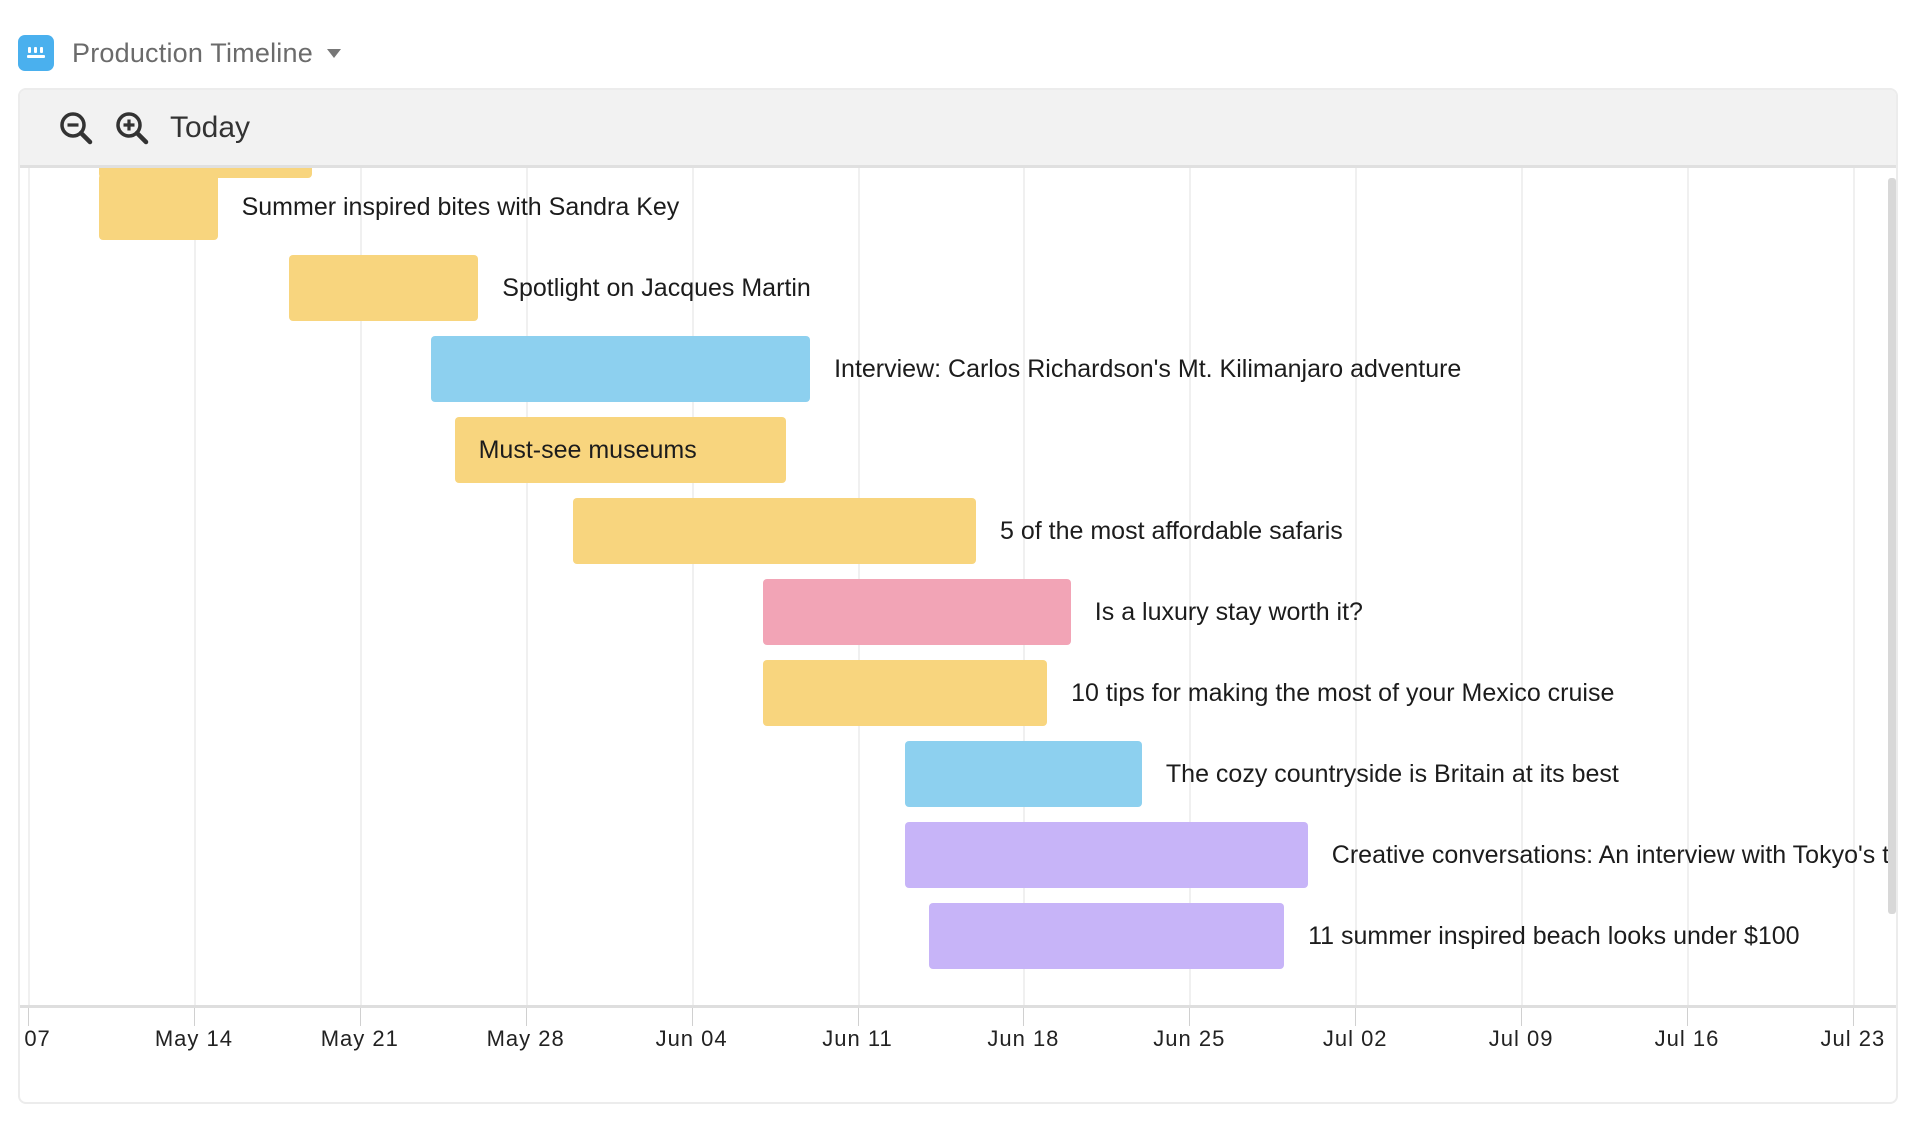 This screenshot has width=1918, height=1132. What do you see at coordinates (359, 1038) in the screenshot?
I see `axis-tick-label: May 21` at bounding box center [359, 1038].